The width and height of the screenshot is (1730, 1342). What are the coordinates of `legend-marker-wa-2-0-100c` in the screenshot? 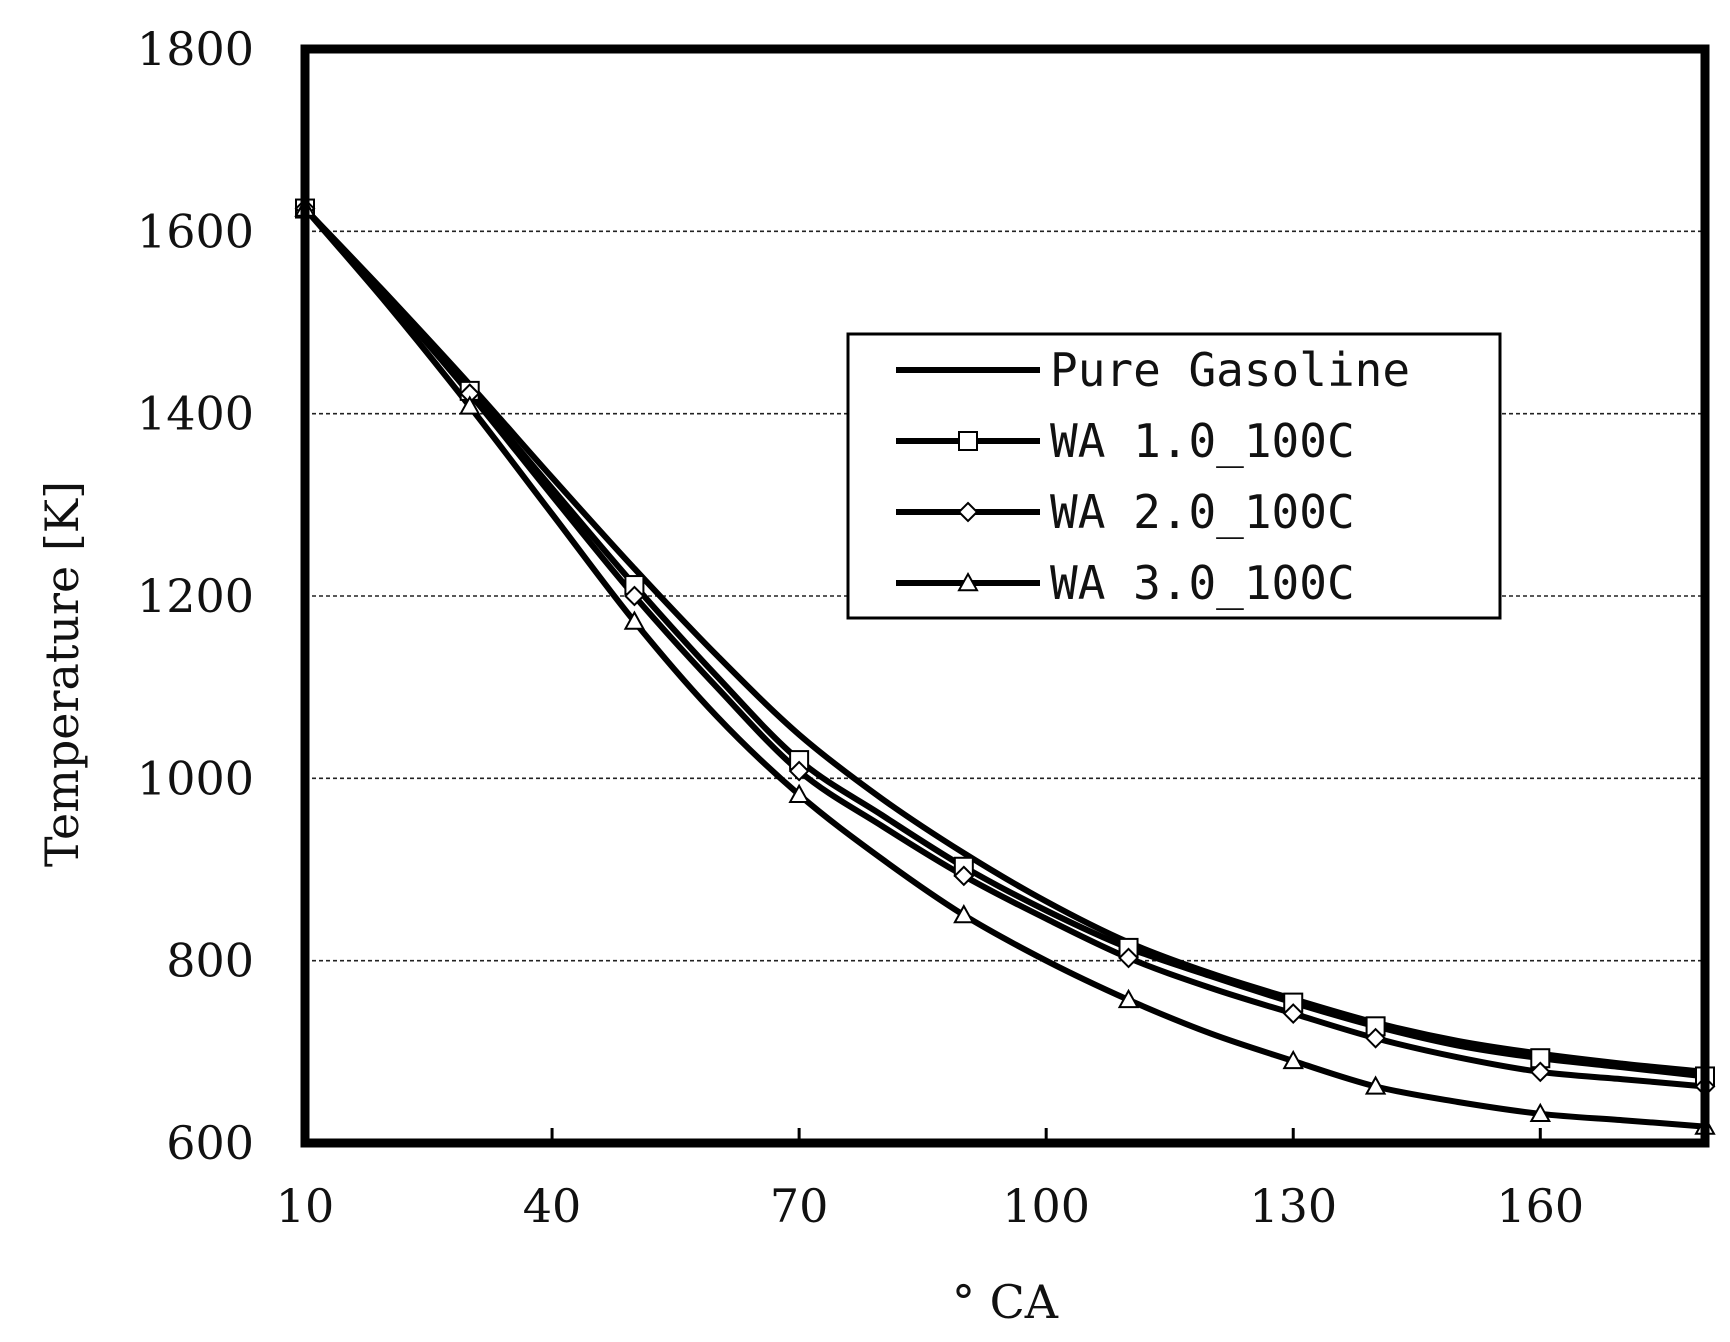 It's located at (968, 512).